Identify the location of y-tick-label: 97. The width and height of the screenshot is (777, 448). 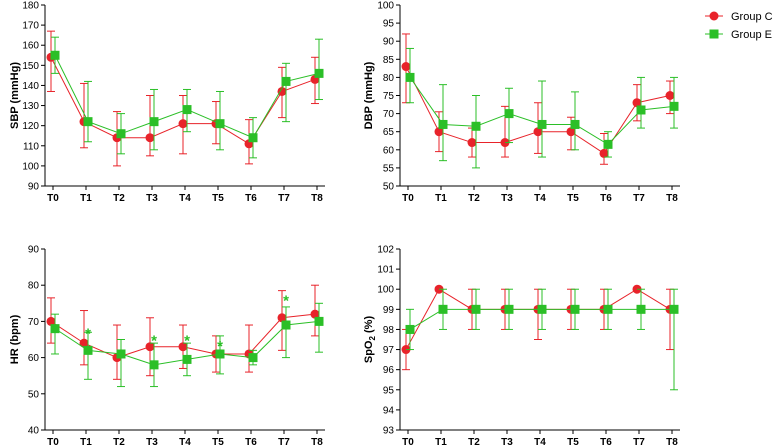
(389, 350).